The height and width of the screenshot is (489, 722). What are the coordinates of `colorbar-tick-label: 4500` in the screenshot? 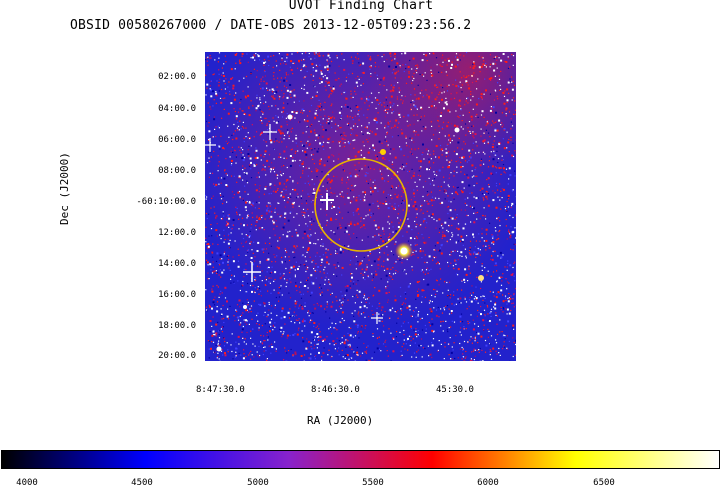 It's located at (142, 483).